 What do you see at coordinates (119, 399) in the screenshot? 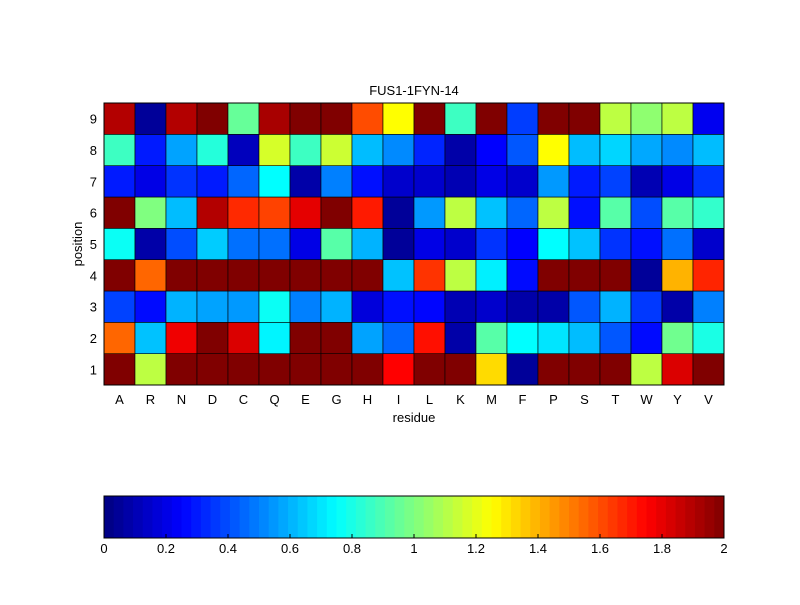
I see `x-tick-label: A` at bounding box center [119, 399].